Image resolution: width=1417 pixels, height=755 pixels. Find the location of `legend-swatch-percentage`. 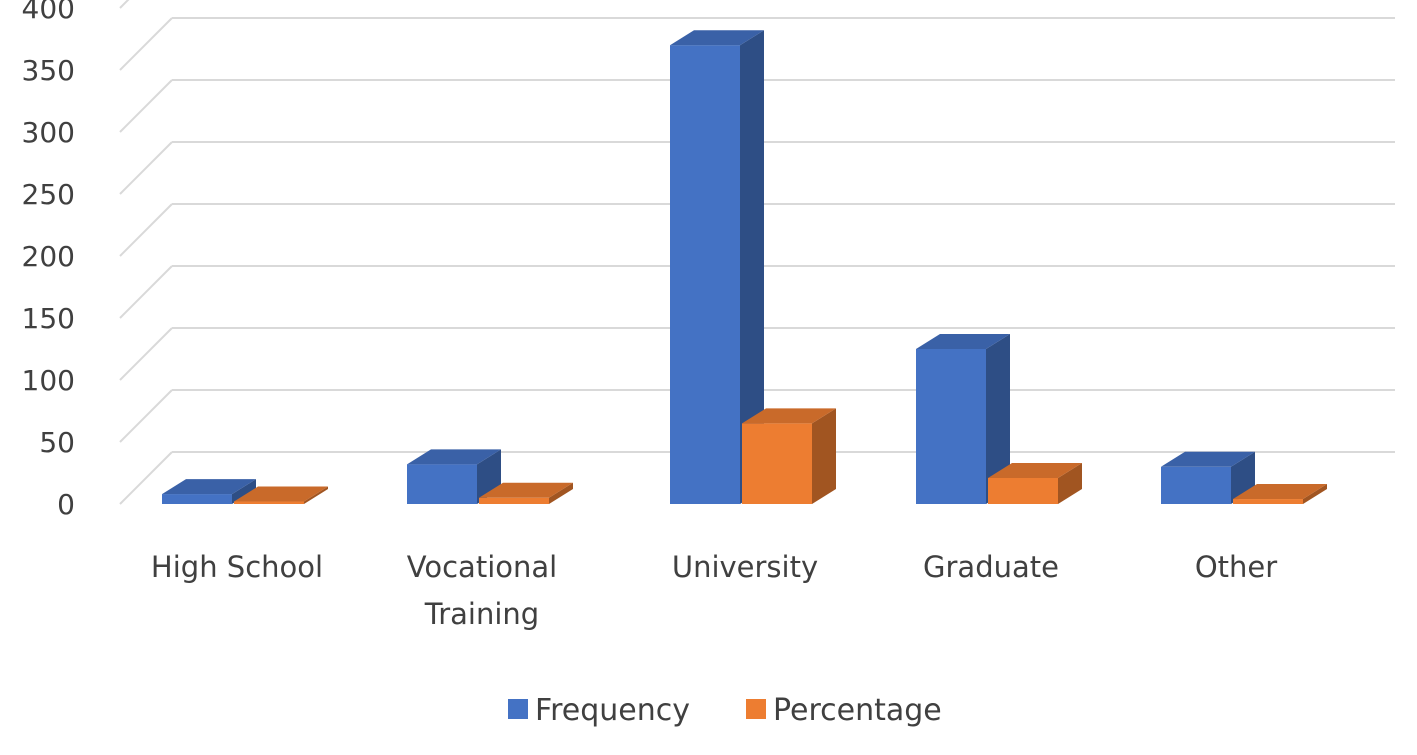

legend-swatch-percentage is located at coordinates (756, 709).